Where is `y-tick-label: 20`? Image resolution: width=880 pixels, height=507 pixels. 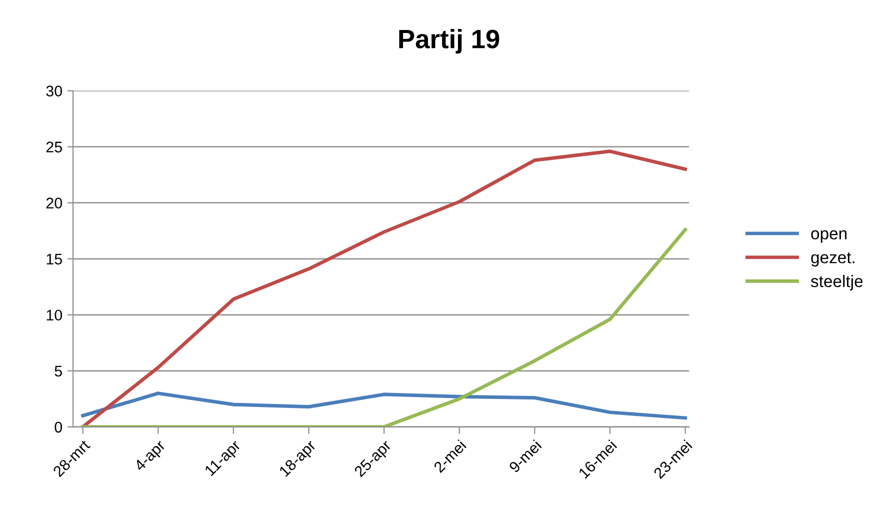 y-tick-label: 20 is located at coordinates (54, 203).